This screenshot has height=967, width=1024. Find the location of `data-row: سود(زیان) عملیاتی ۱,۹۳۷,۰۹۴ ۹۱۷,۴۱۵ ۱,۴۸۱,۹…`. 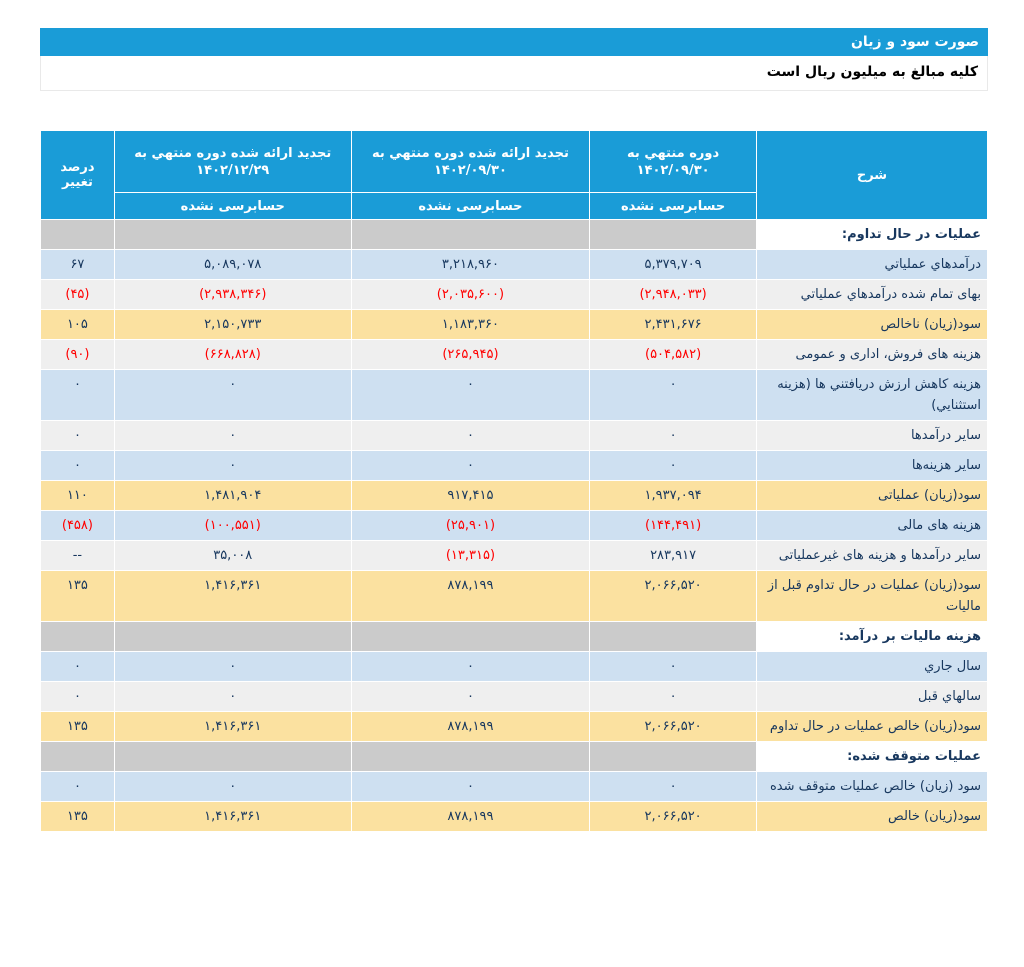

data-row: سود(زیان) عملیاتی ۱,۹۳۷,۰۹۴ ۹۱۷,۴۱۵ ۱,۴۸۱,۹… is located at coordinates (514, 495).